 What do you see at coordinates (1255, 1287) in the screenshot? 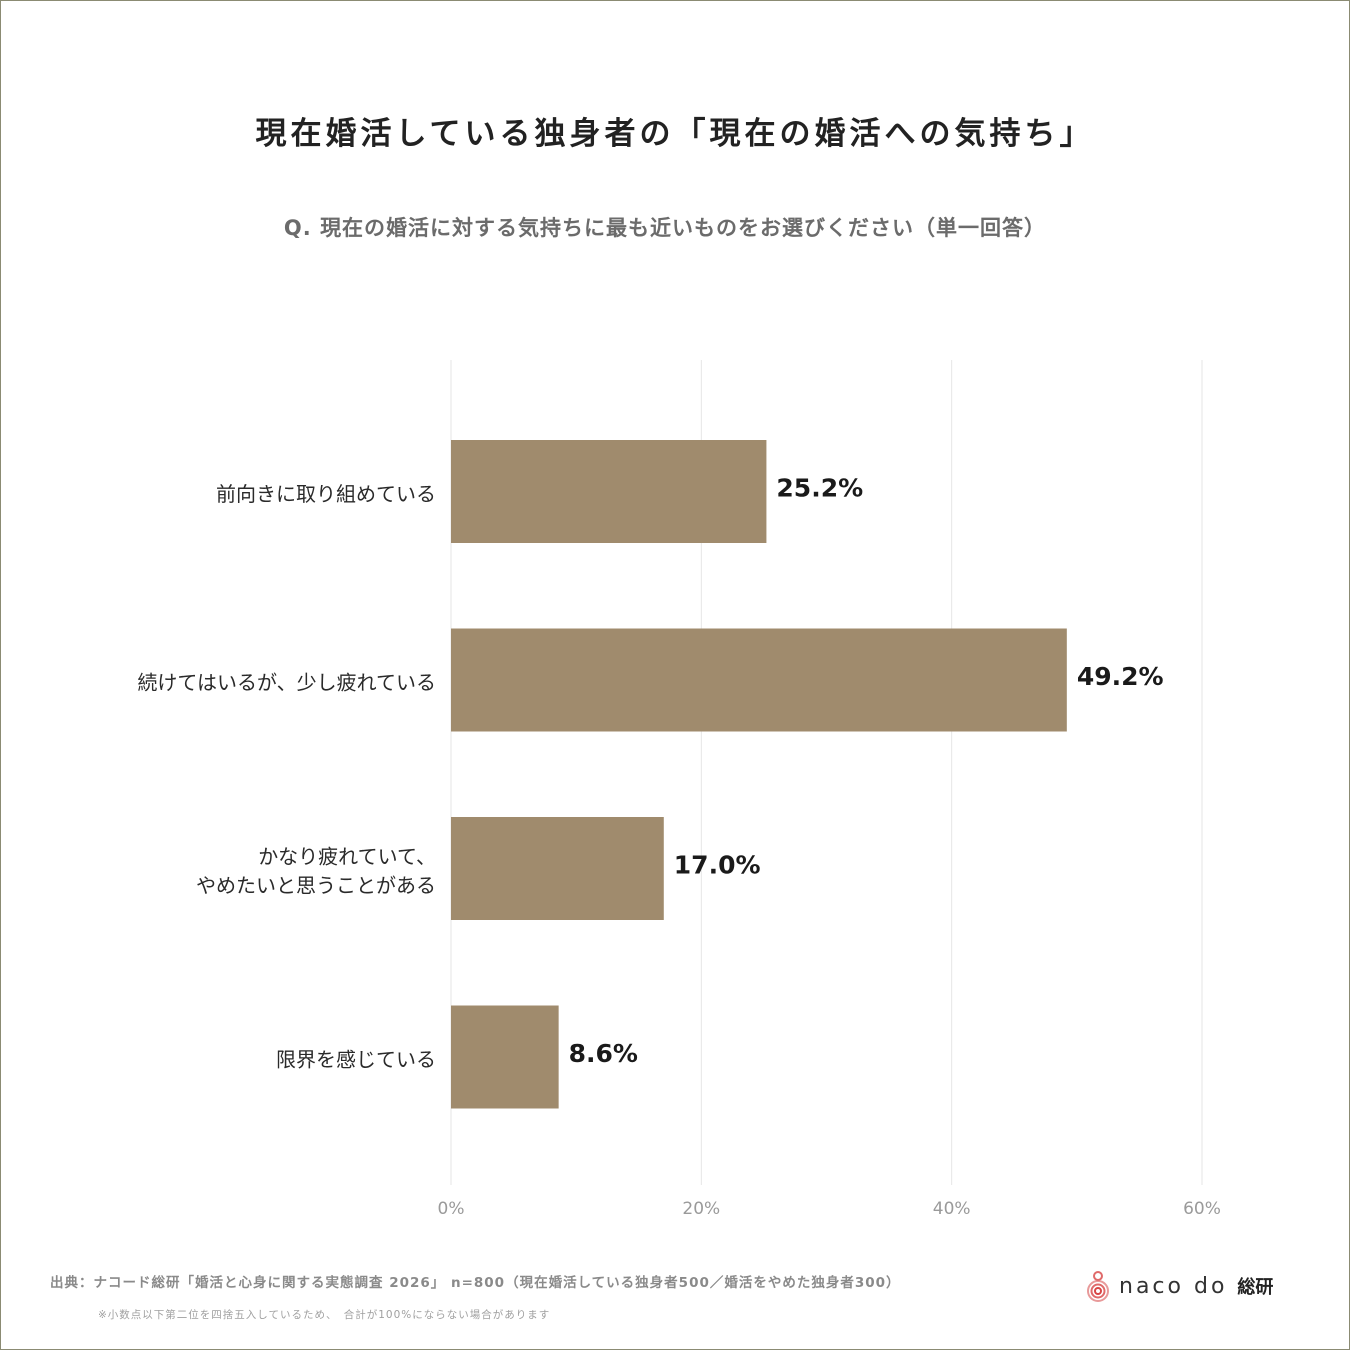
I see `logo-suffix: 総研` at bounding box center [1255, 1287].